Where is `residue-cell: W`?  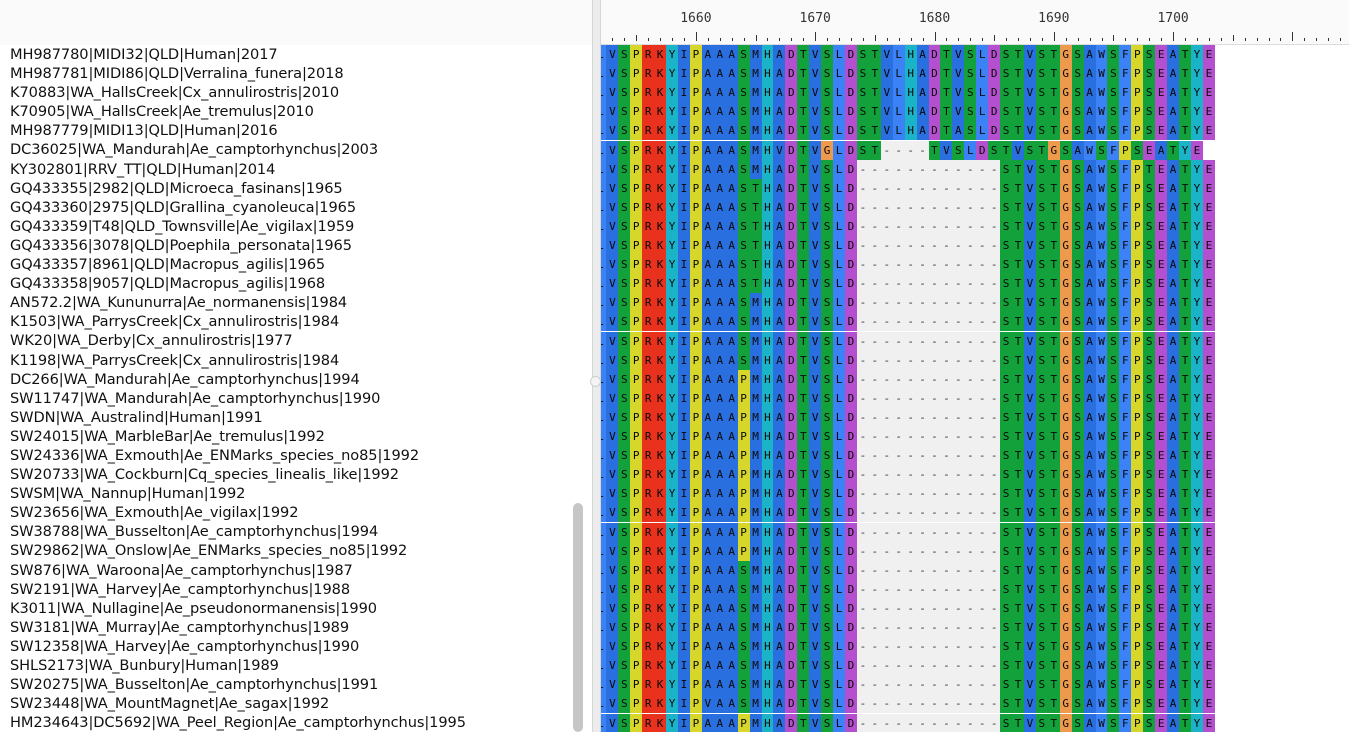 residue-cell: W is located at coordinates (1101, 437).